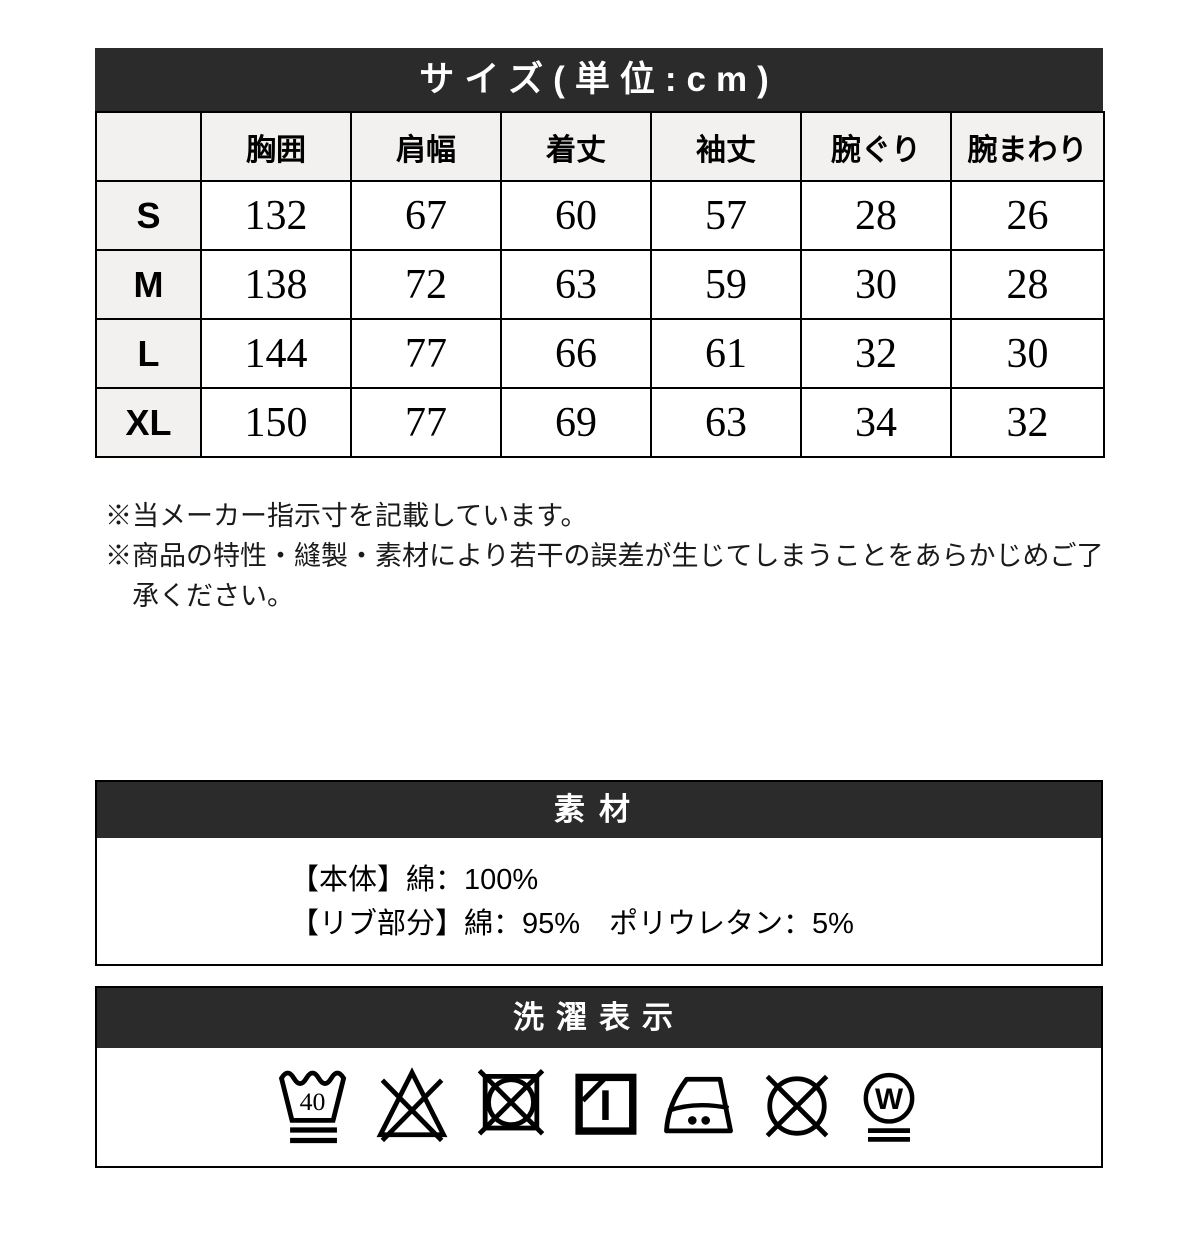 The width and height of the screenshot is (1200, 1248). Describe the element at coordinates (276, 422) in the screenshot. I see `cell-value: 150` at that location.